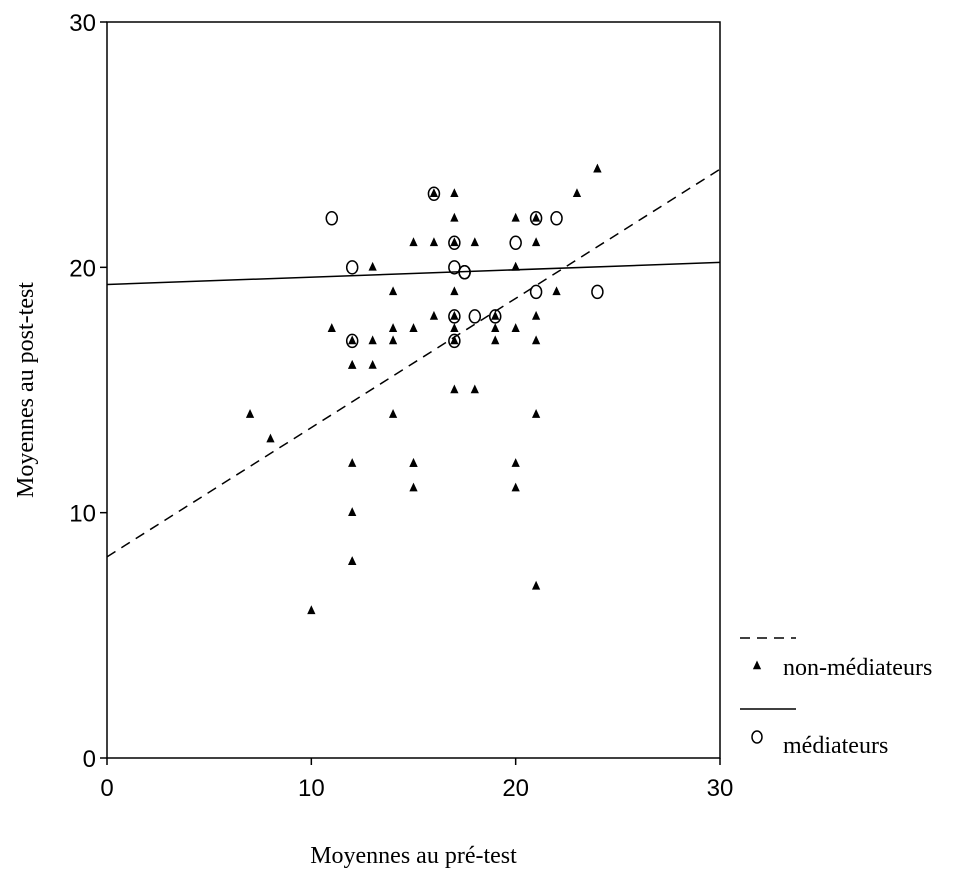 This screenshot has width=970, height=886. I want to click on x-tick-label: 20, so click(515, 788).